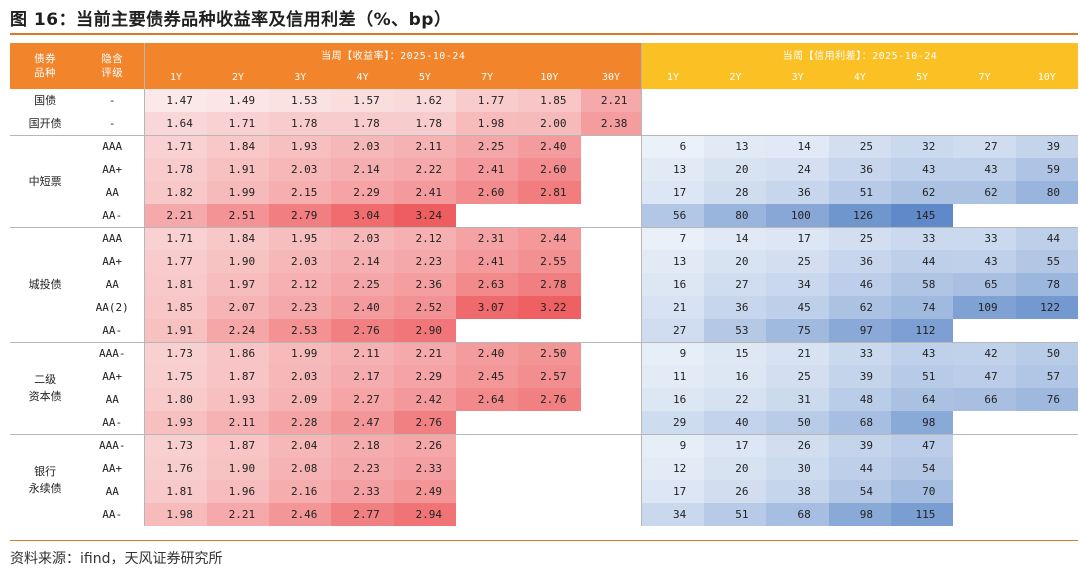  Describe the element at coordinates (1046, 353) in the screenshot. I see `spread-cell: 50` at that location.